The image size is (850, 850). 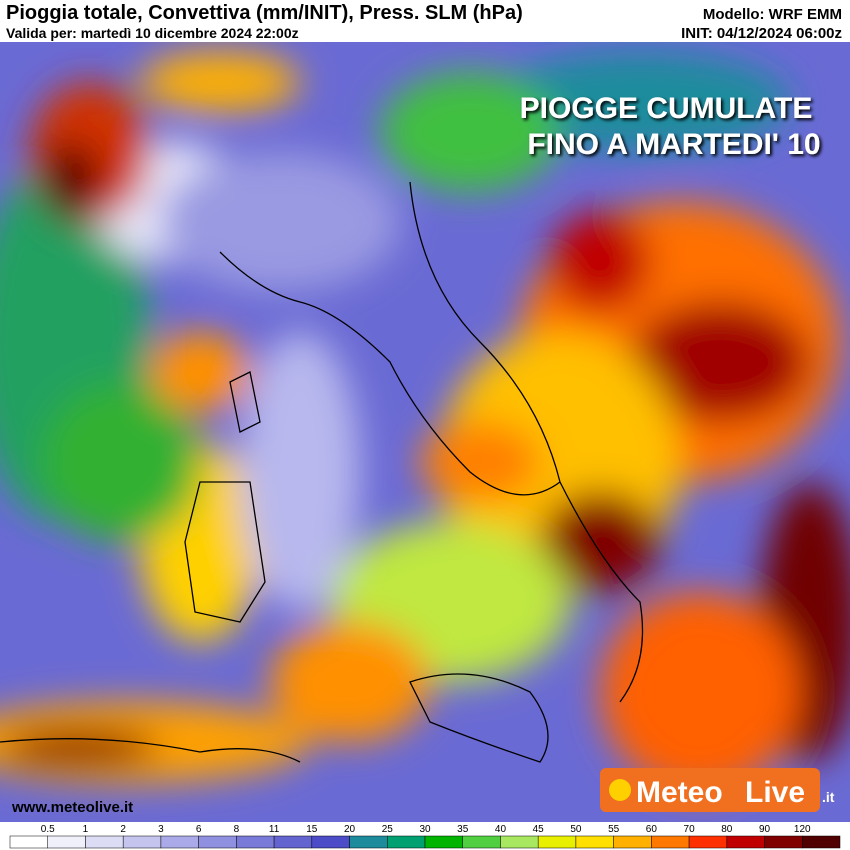 I want to click on colorbar: 0.5 1 2 3 6 8 11 15 20 25 30 35 40 45 50 55 60 70 80 90 120, so click(x=425, y=836).